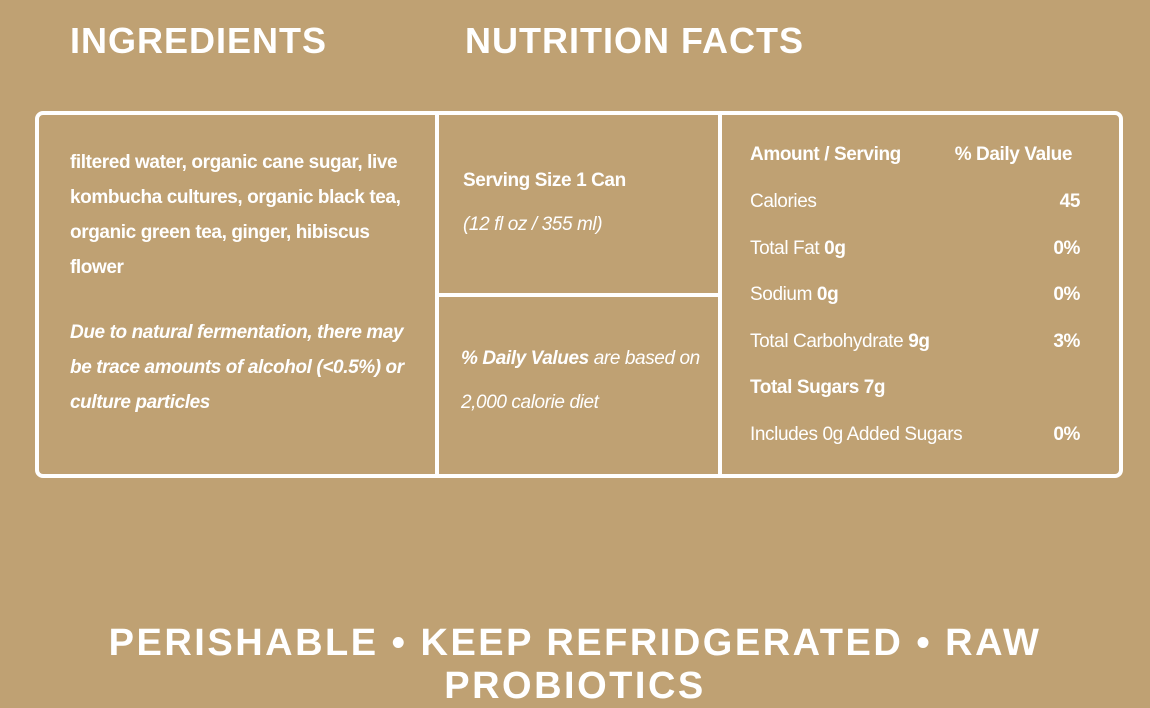 Image resolution: width=1150 pixels, height=708 pixels. I want to click on nutrition-row: Total Carbohydrate 9g 3%, so click(915, 346).